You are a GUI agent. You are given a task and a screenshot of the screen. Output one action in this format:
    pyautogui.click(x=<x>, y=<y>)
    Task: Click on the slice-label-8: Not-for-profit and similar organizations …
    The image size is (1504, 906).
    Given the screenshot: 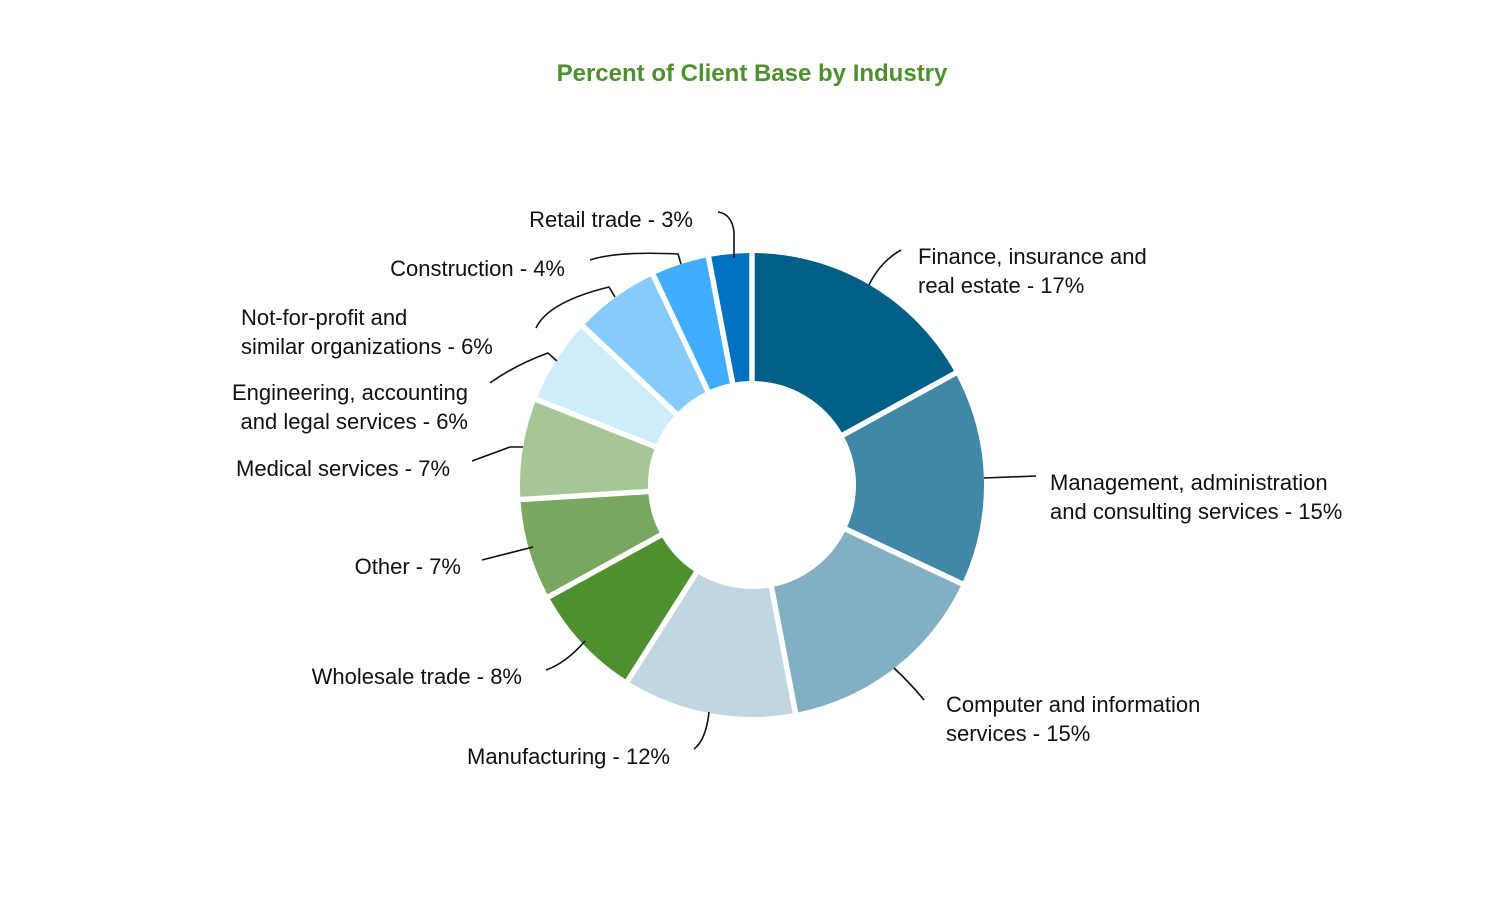 What is the action you would take?
    pyautogui.click(x=367, y=332)
    